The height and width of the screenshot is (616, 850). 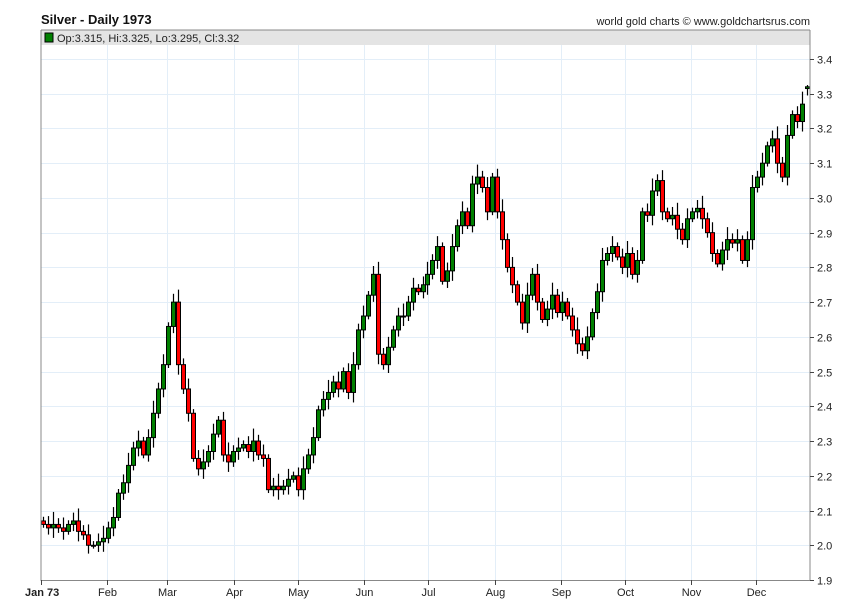 What do you see at coordinates (824, 96) in the screenshot?
I see `y-tick-label: 3.3` at bounding box center [824, 96].